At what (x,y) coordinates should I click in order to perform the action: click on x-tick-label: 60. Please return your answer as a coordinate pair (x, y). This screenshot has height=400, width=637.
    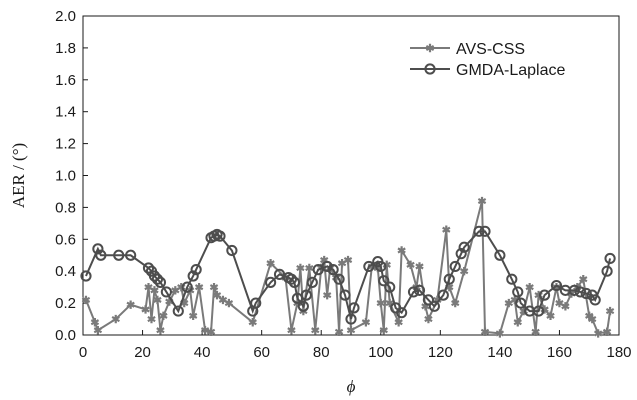
    Looking at the image, I should click on (261, 352).